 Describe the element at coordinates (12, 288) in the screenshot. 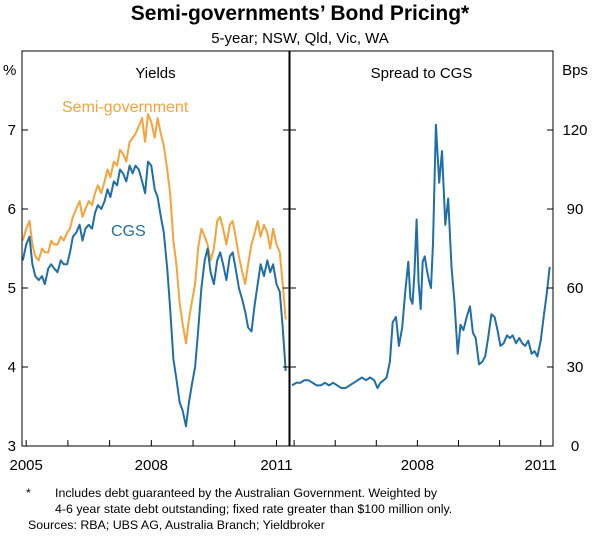

I see `y-tick-label-left: 5` at that location.